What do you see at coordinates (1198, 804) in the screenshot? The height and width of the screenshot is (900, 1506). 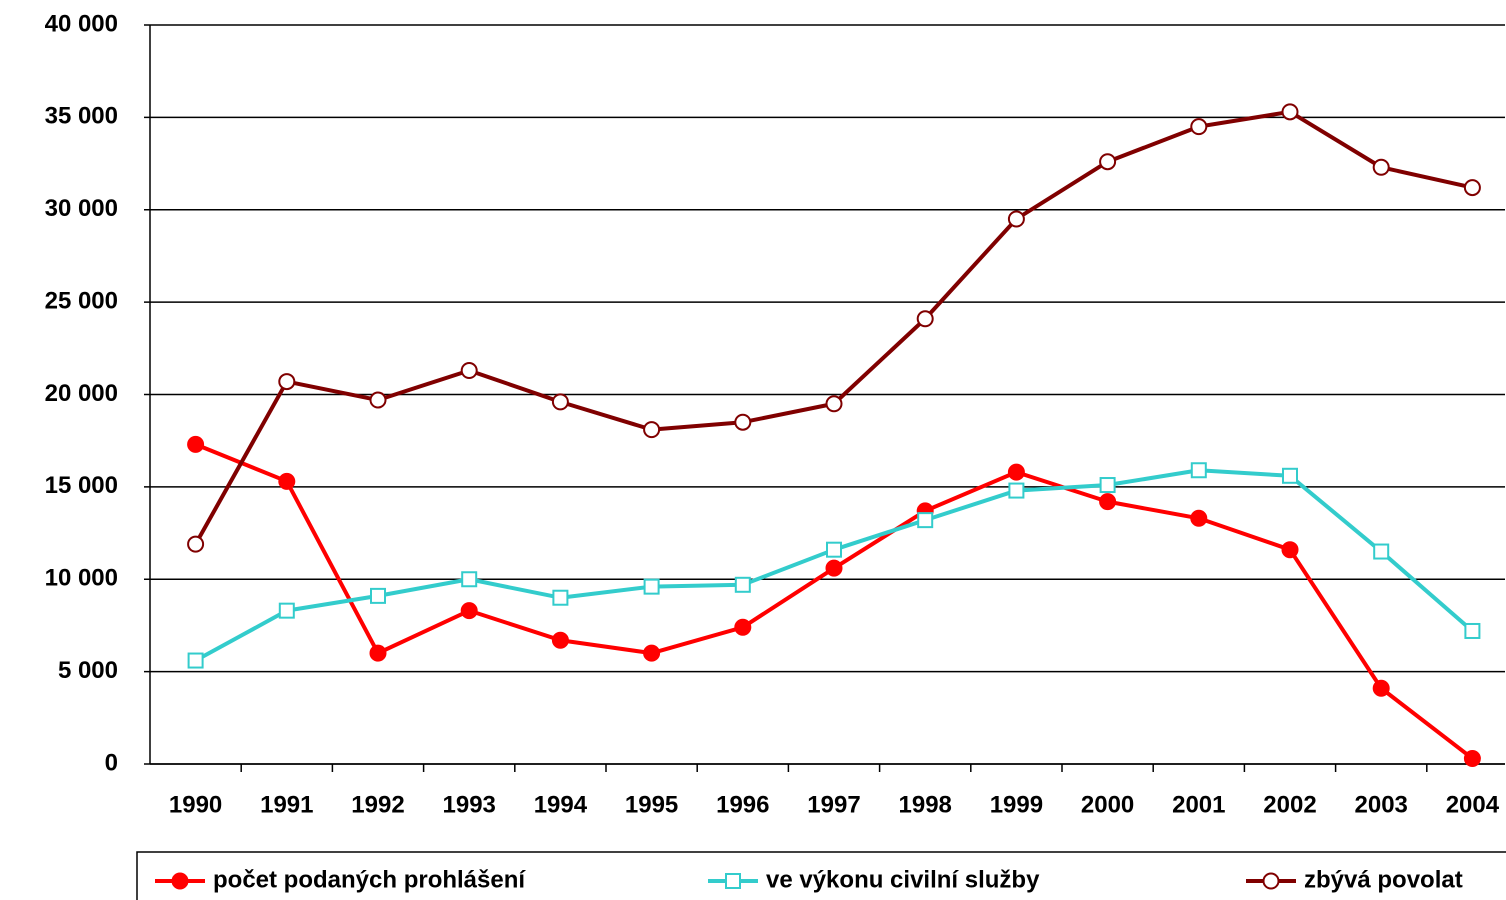 I see `x-tick-label: 2001` at bounding box center [1198, 804].